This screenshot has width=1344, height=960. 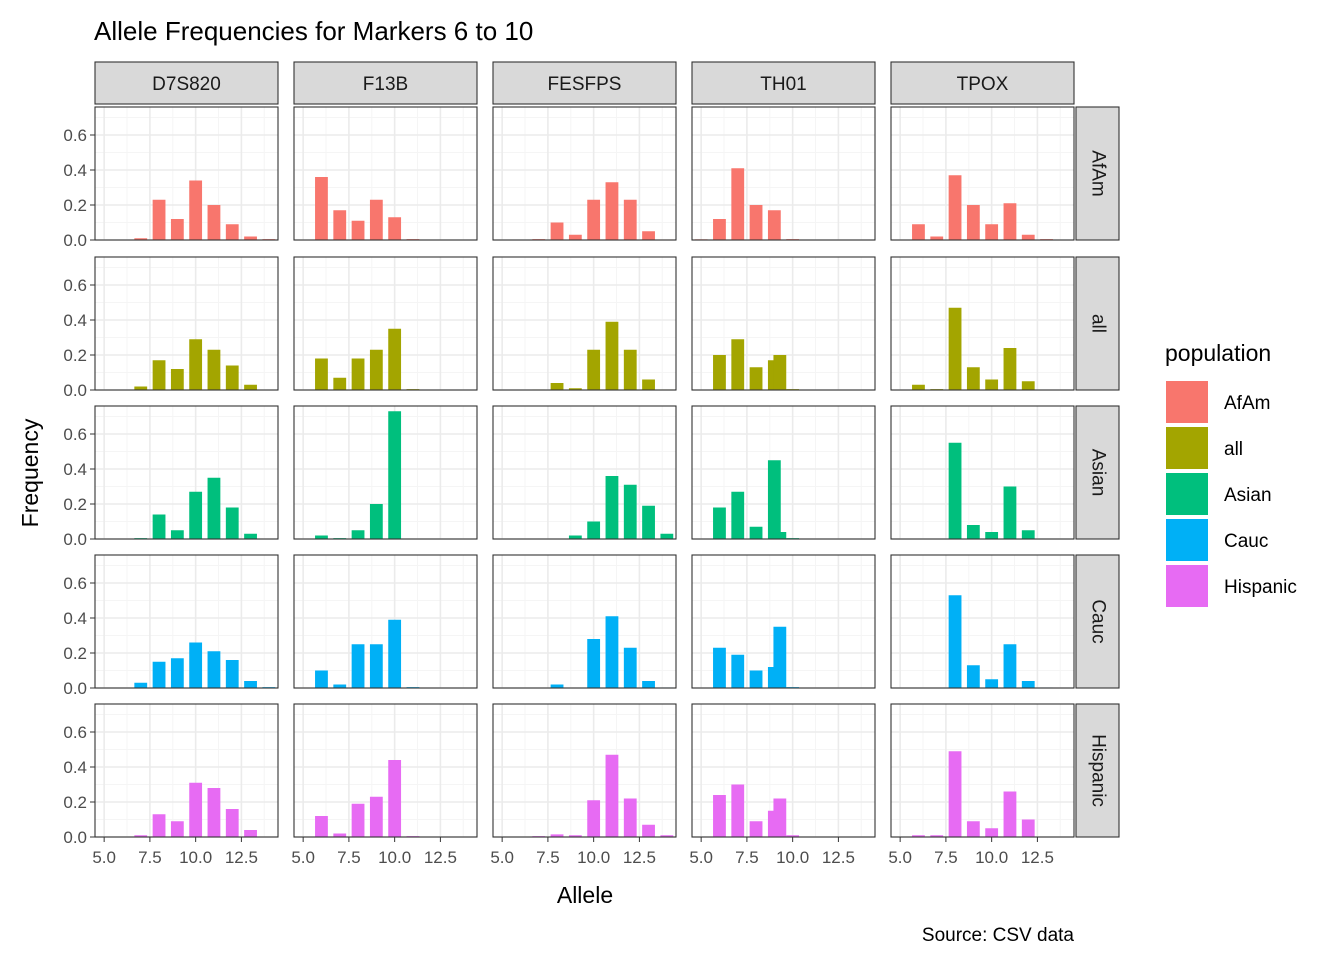 What do you see at coordinates (1097, 473) in the screenshot?
I see `strip-label-Asian: Asian` at bounding box center [1097, 473].